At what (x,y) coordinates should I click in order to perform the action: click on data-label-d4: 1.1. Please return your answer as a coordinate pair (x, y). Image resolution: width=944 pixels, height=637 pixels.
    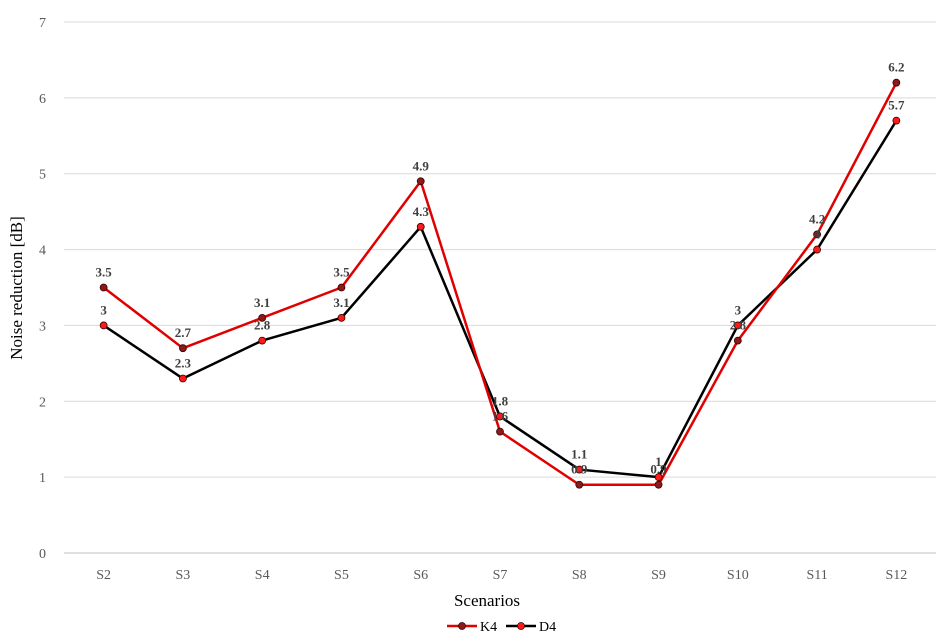
    Looking at the image, I should click on (579, 454).